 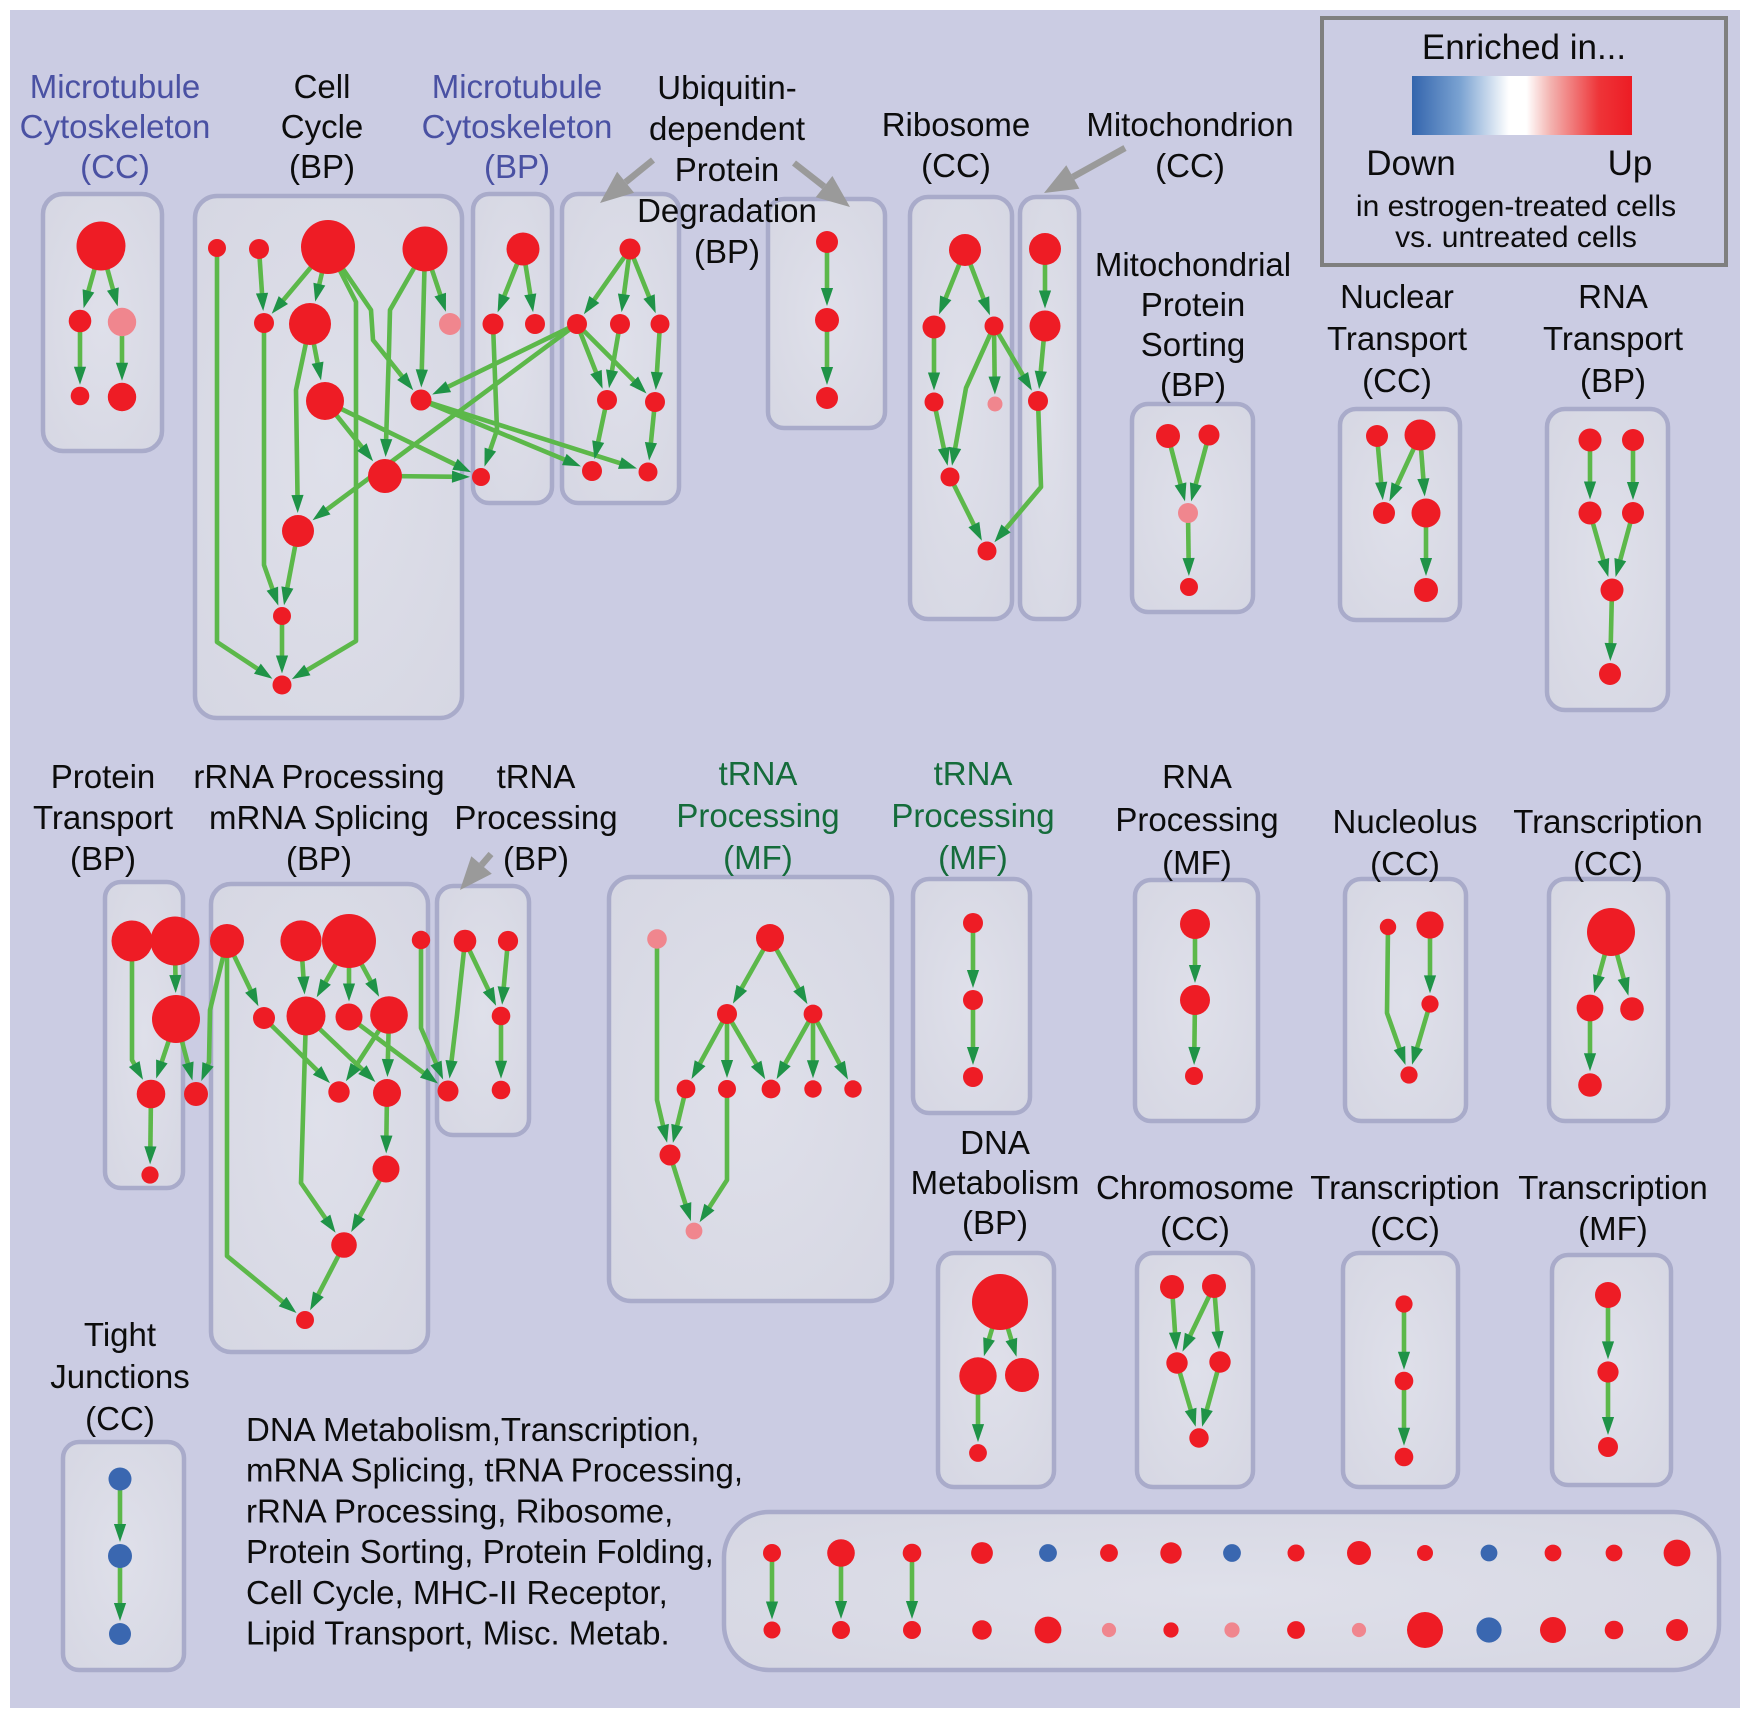 What do you see at coordinates (727, 128) in the screenshot?
I see `svg-text: dependent` at bounding box center [727, 128].